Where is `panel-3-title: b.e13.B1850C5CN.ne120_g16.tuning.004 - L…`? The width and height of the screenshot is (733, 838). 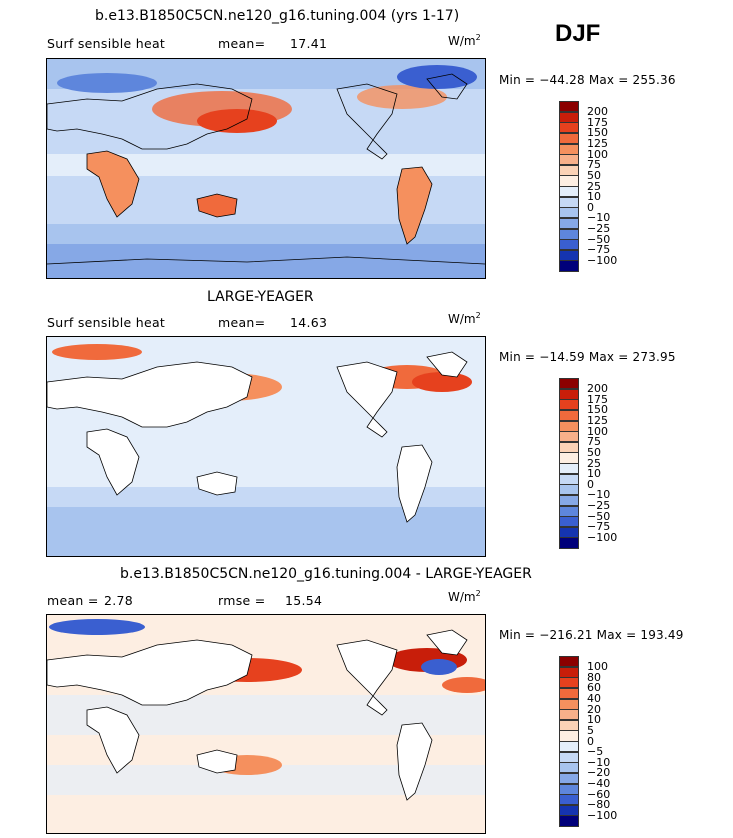 panel-3-title: b.e13.B1850C5CN.ne120_g16.tuning.004 - L… is located at coordinates (326, 574).